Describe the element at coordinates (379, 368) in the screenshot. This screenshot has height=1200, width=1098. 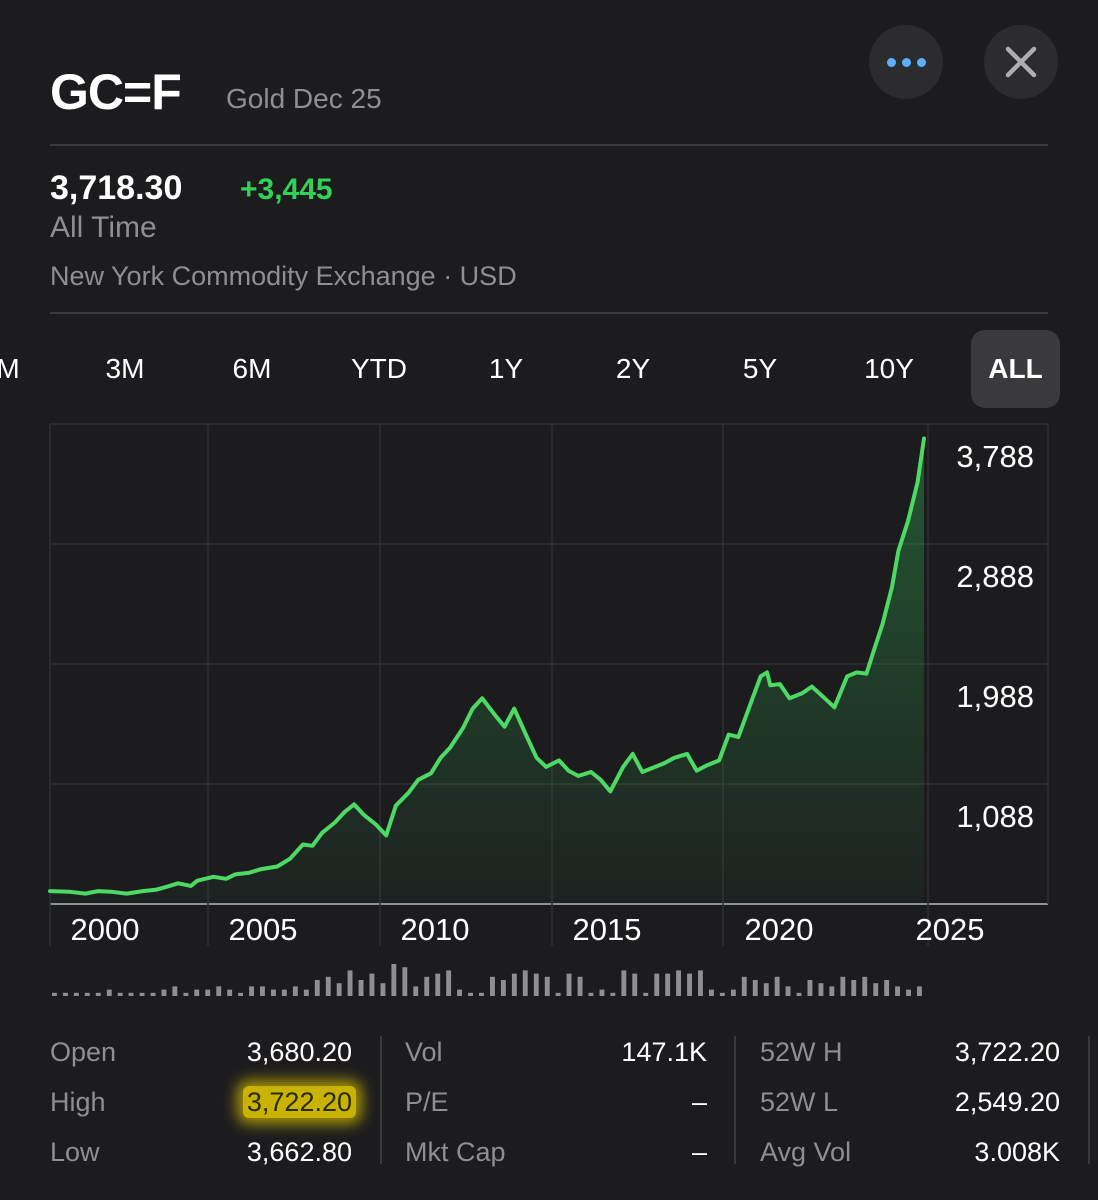
I see `tab-ytd: YTD` at that location.